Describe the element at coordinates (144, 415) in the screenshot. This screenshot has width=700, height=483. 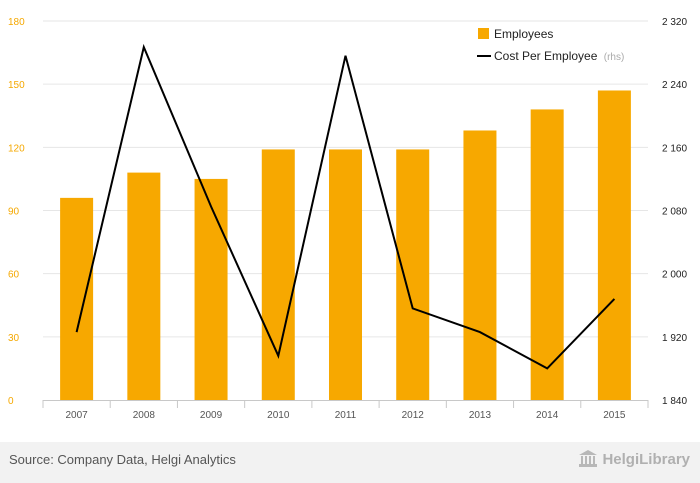
I see `x-tick-label: 2008` at that location.